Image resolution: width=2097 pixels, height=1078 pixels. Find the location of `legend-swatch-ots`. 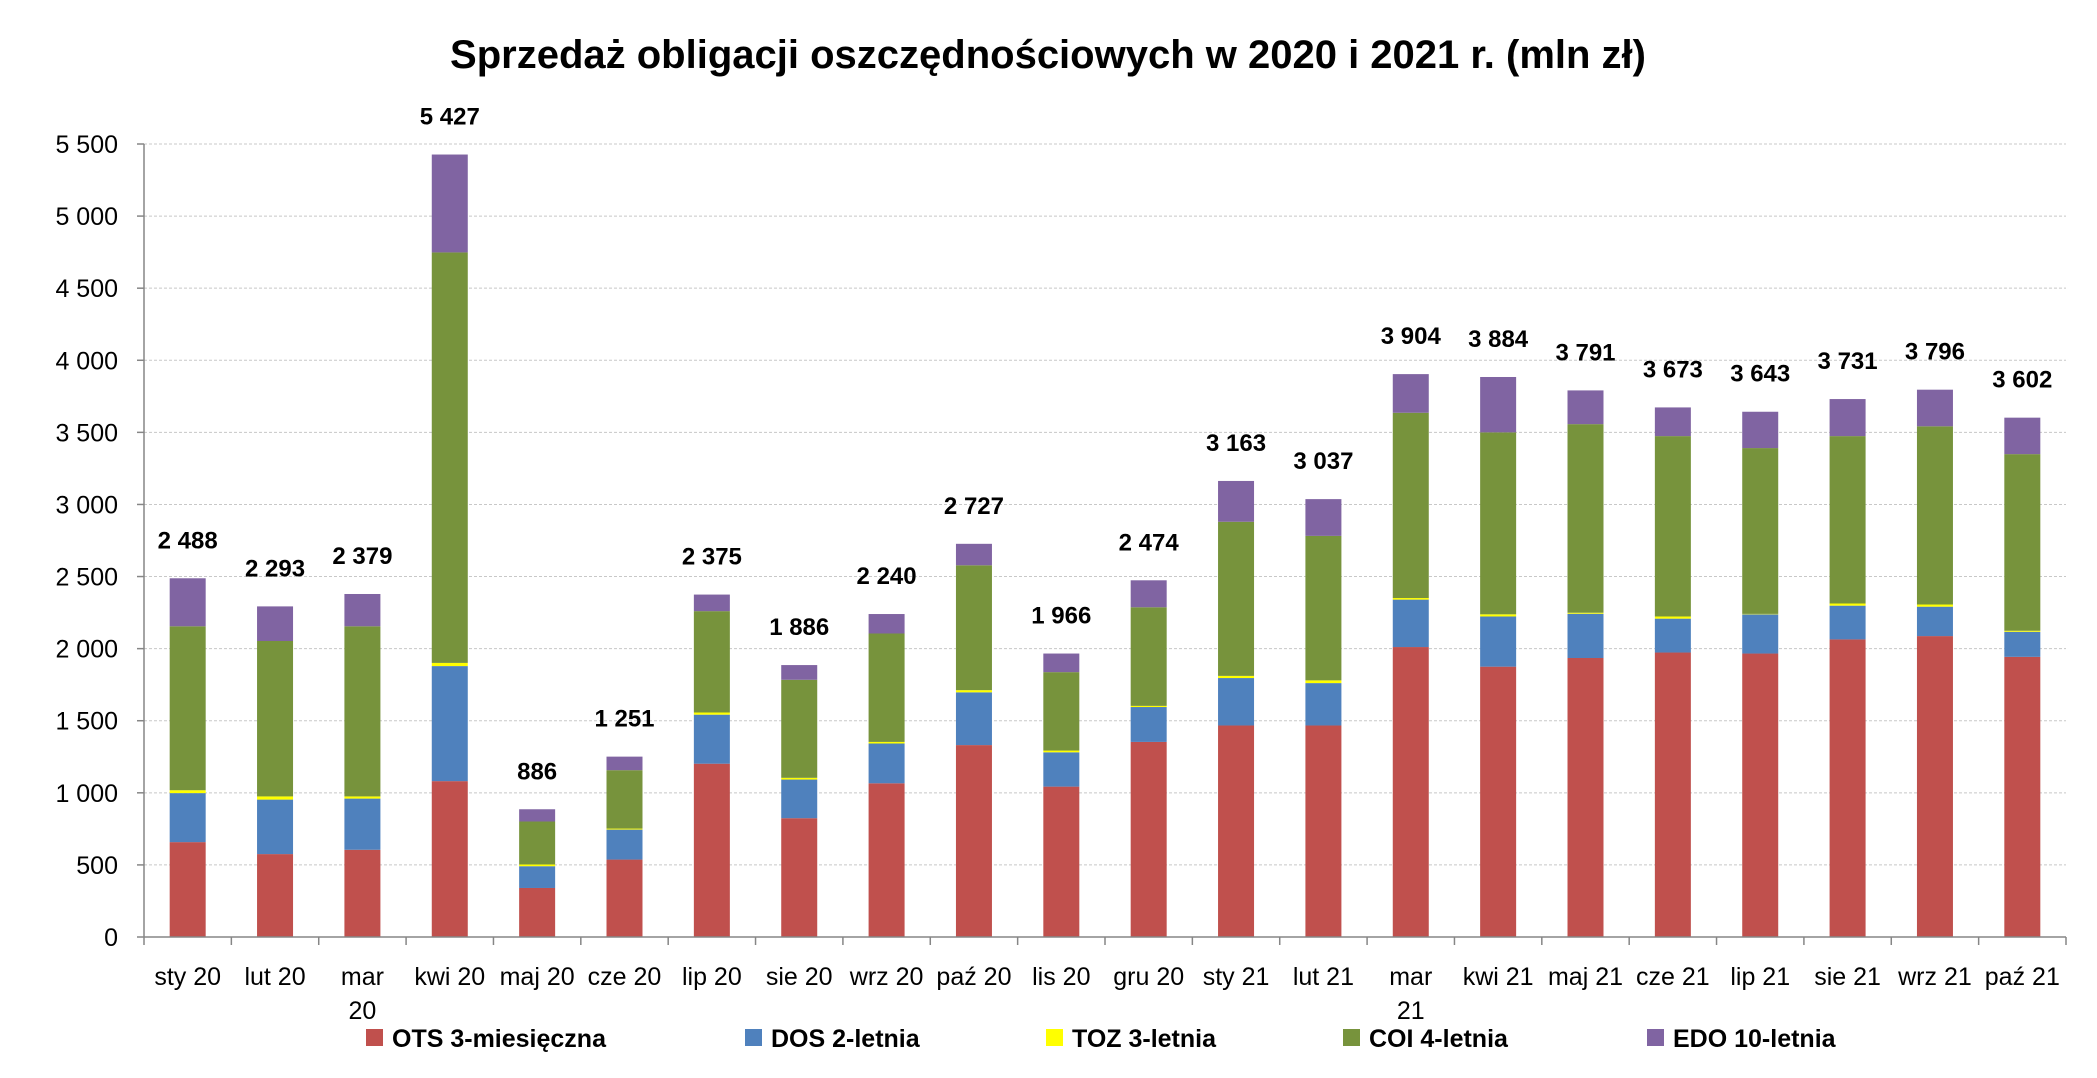

legend-swatch-ots is located at coordinates (374, 1037).